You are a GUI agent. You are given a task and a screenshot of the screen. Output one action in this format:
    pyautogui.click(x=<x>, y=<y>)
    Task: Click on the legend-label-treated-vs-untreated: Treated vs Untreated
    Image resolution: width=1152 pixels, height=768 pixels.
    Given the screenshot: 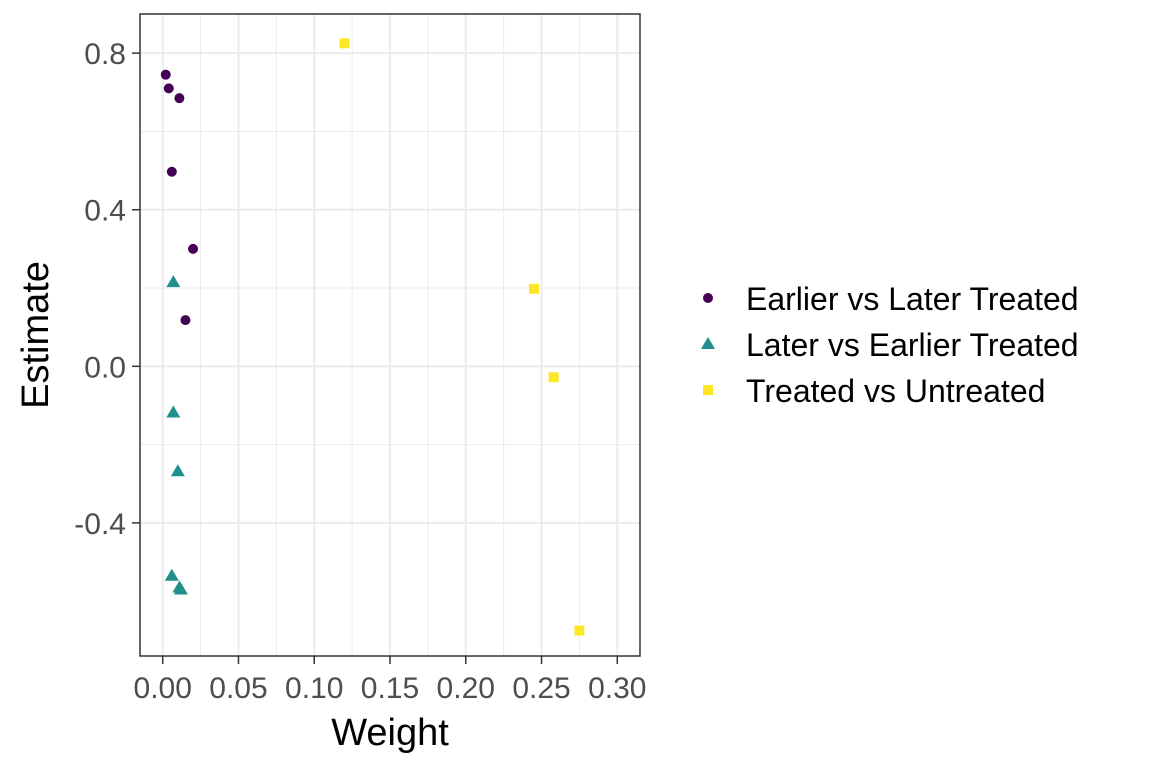 What is the action you would take?
    pyautogui.click(x=895, y=391)
    